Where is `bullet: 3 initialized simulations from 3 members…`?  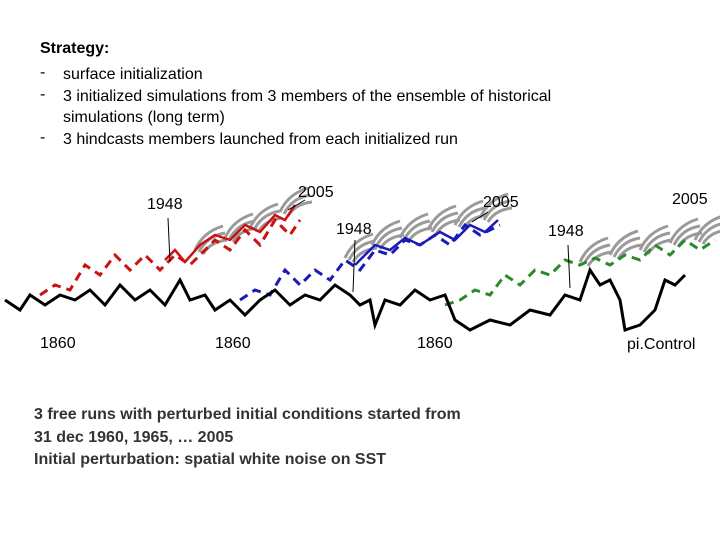
bullet: 3 initialized simulations from 3 members… is located at coordinates (307, 107).